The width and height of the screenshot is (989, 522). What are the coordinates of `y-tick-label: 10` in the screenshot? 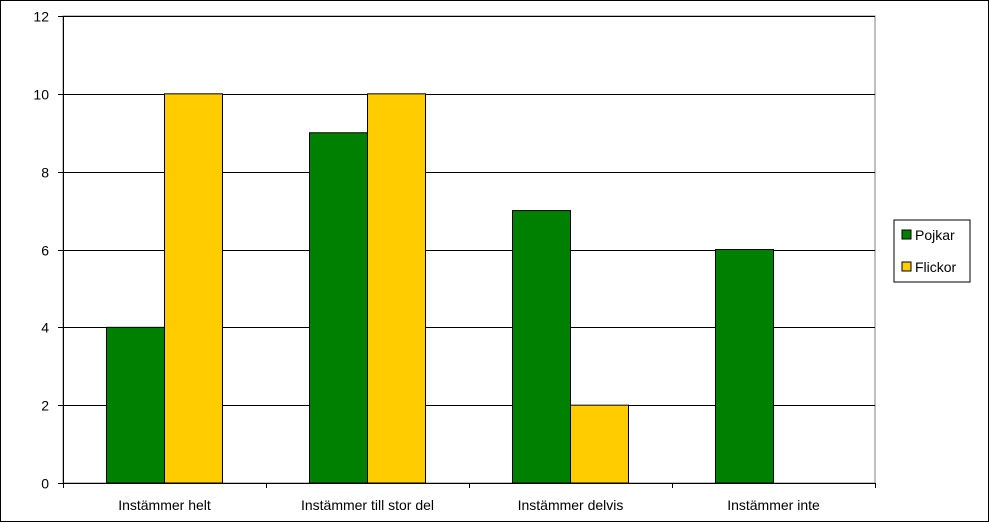 It's located at (41, 95).